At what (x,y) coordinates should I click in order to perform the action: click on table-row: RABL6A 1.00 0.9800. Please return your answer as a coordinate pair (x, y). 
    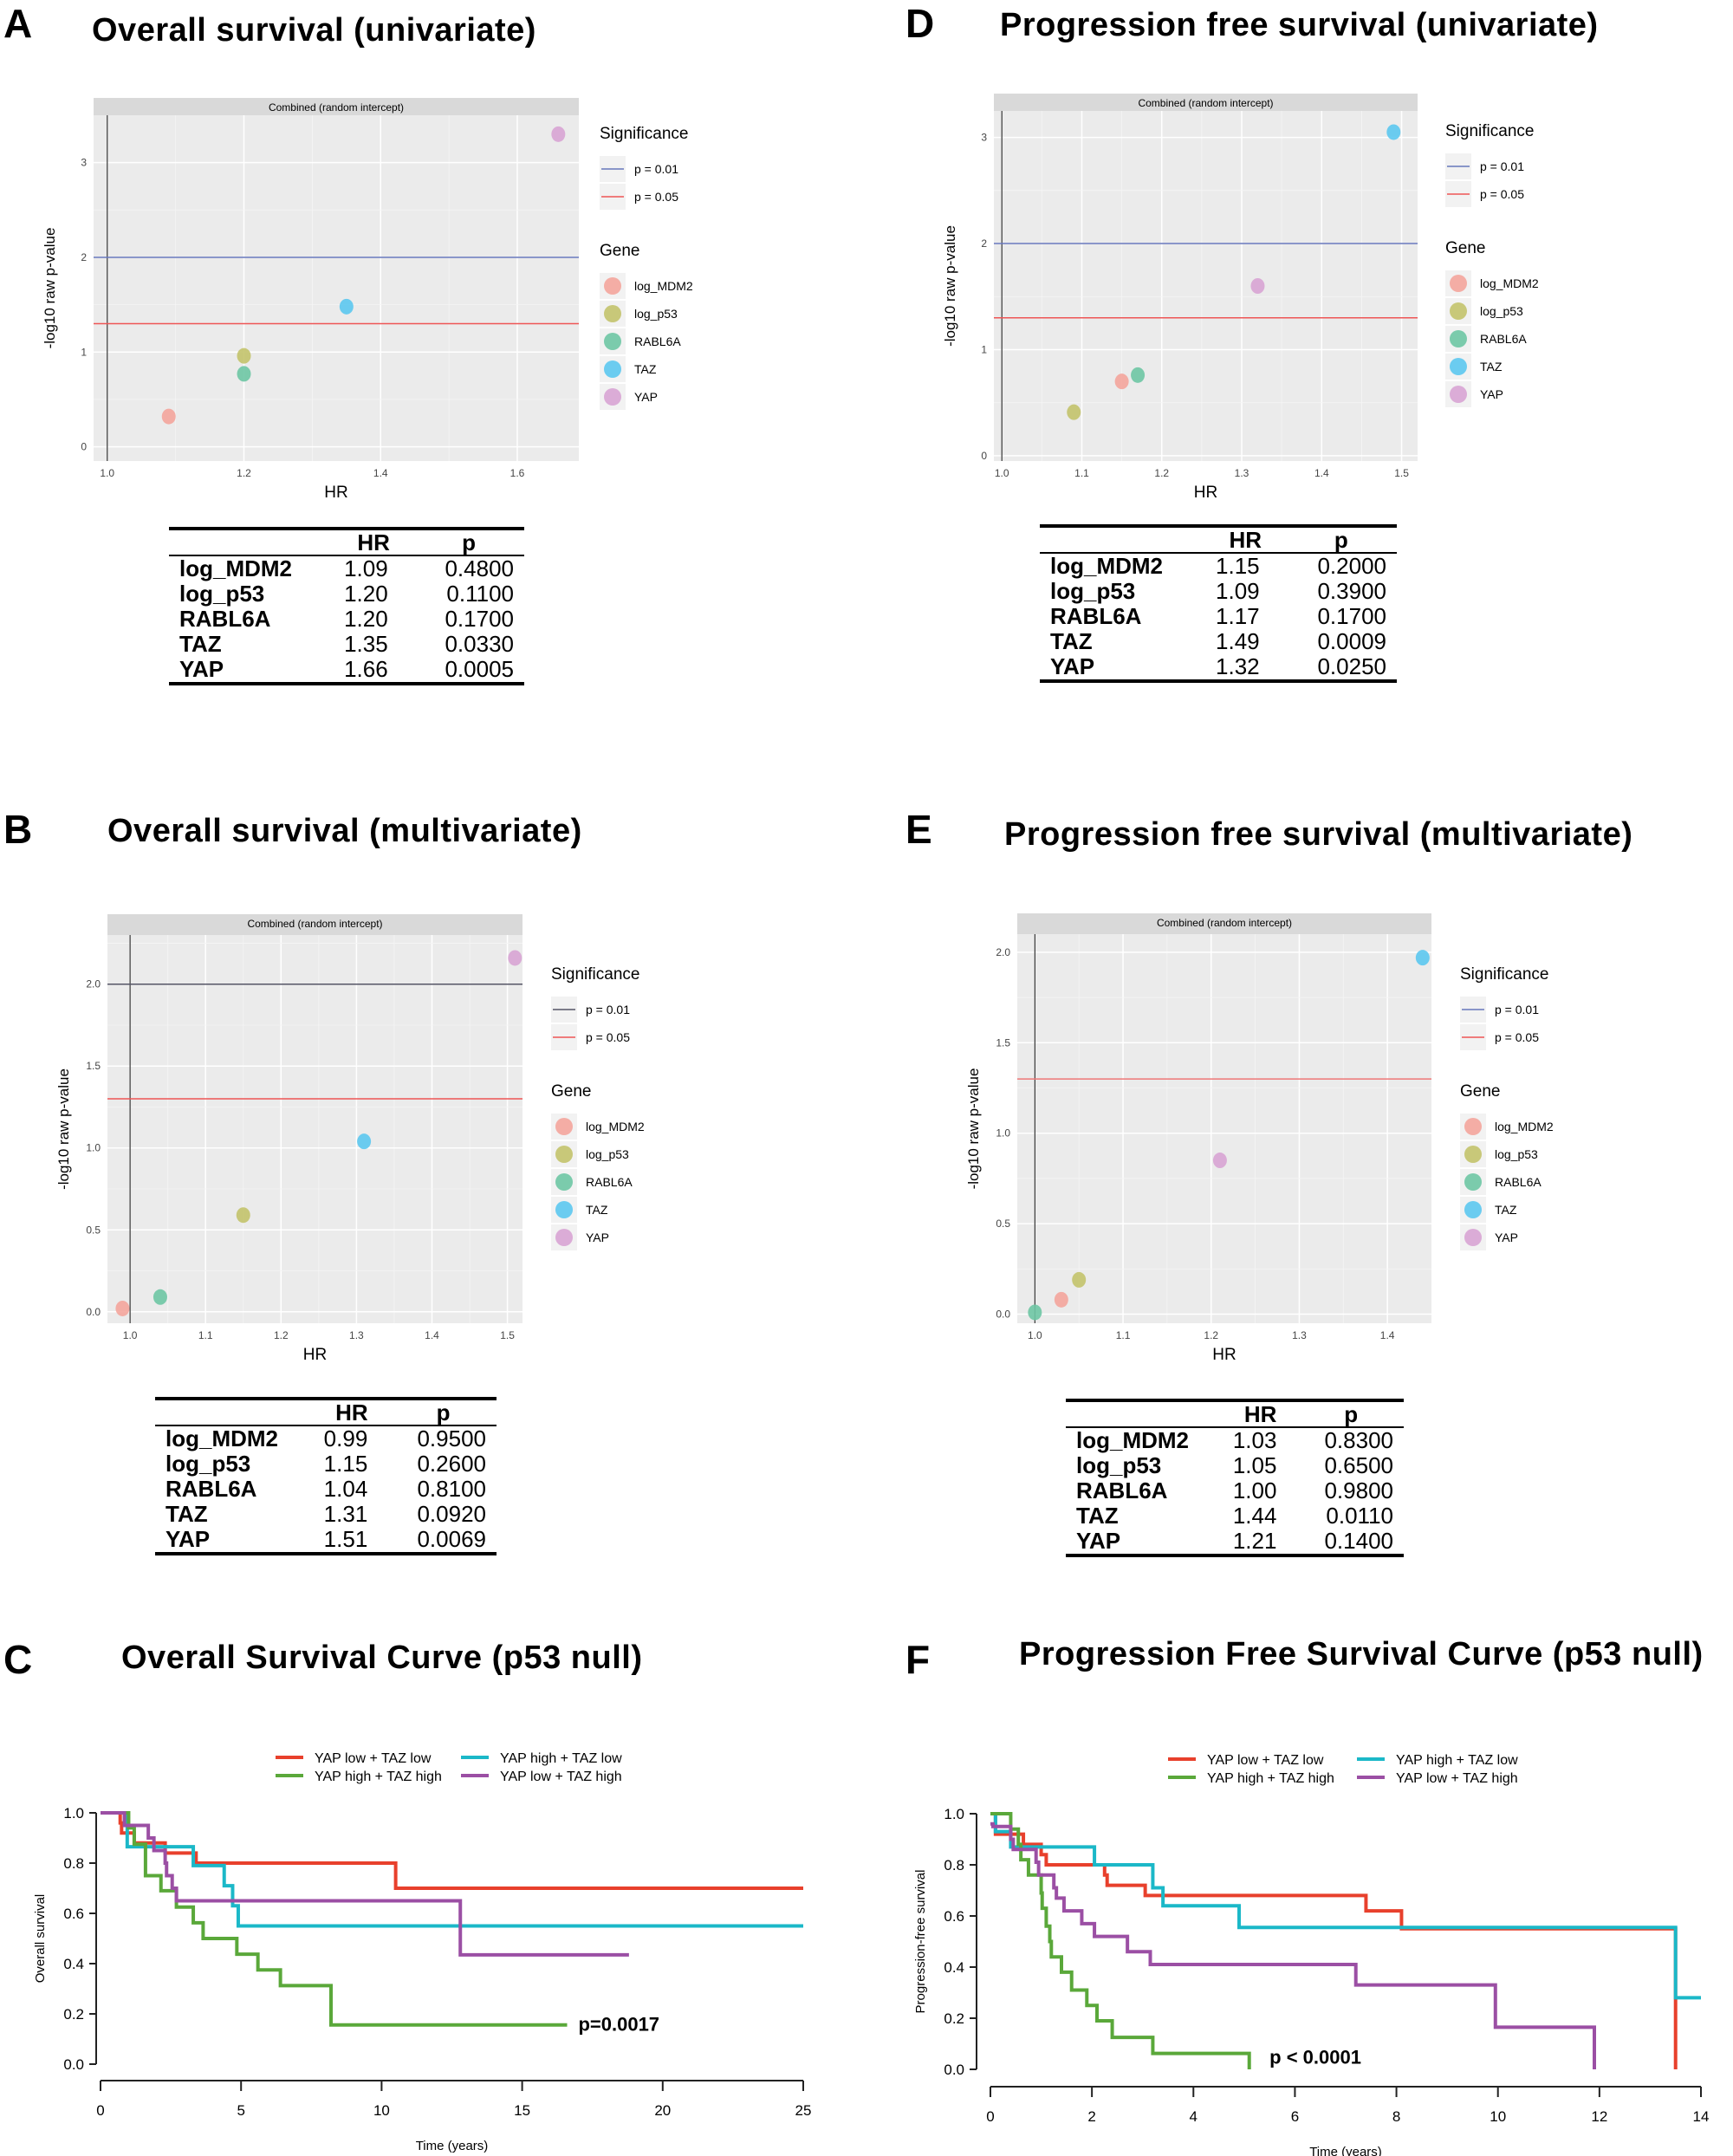
    Looking at the image, I should click on (1235, 1490).